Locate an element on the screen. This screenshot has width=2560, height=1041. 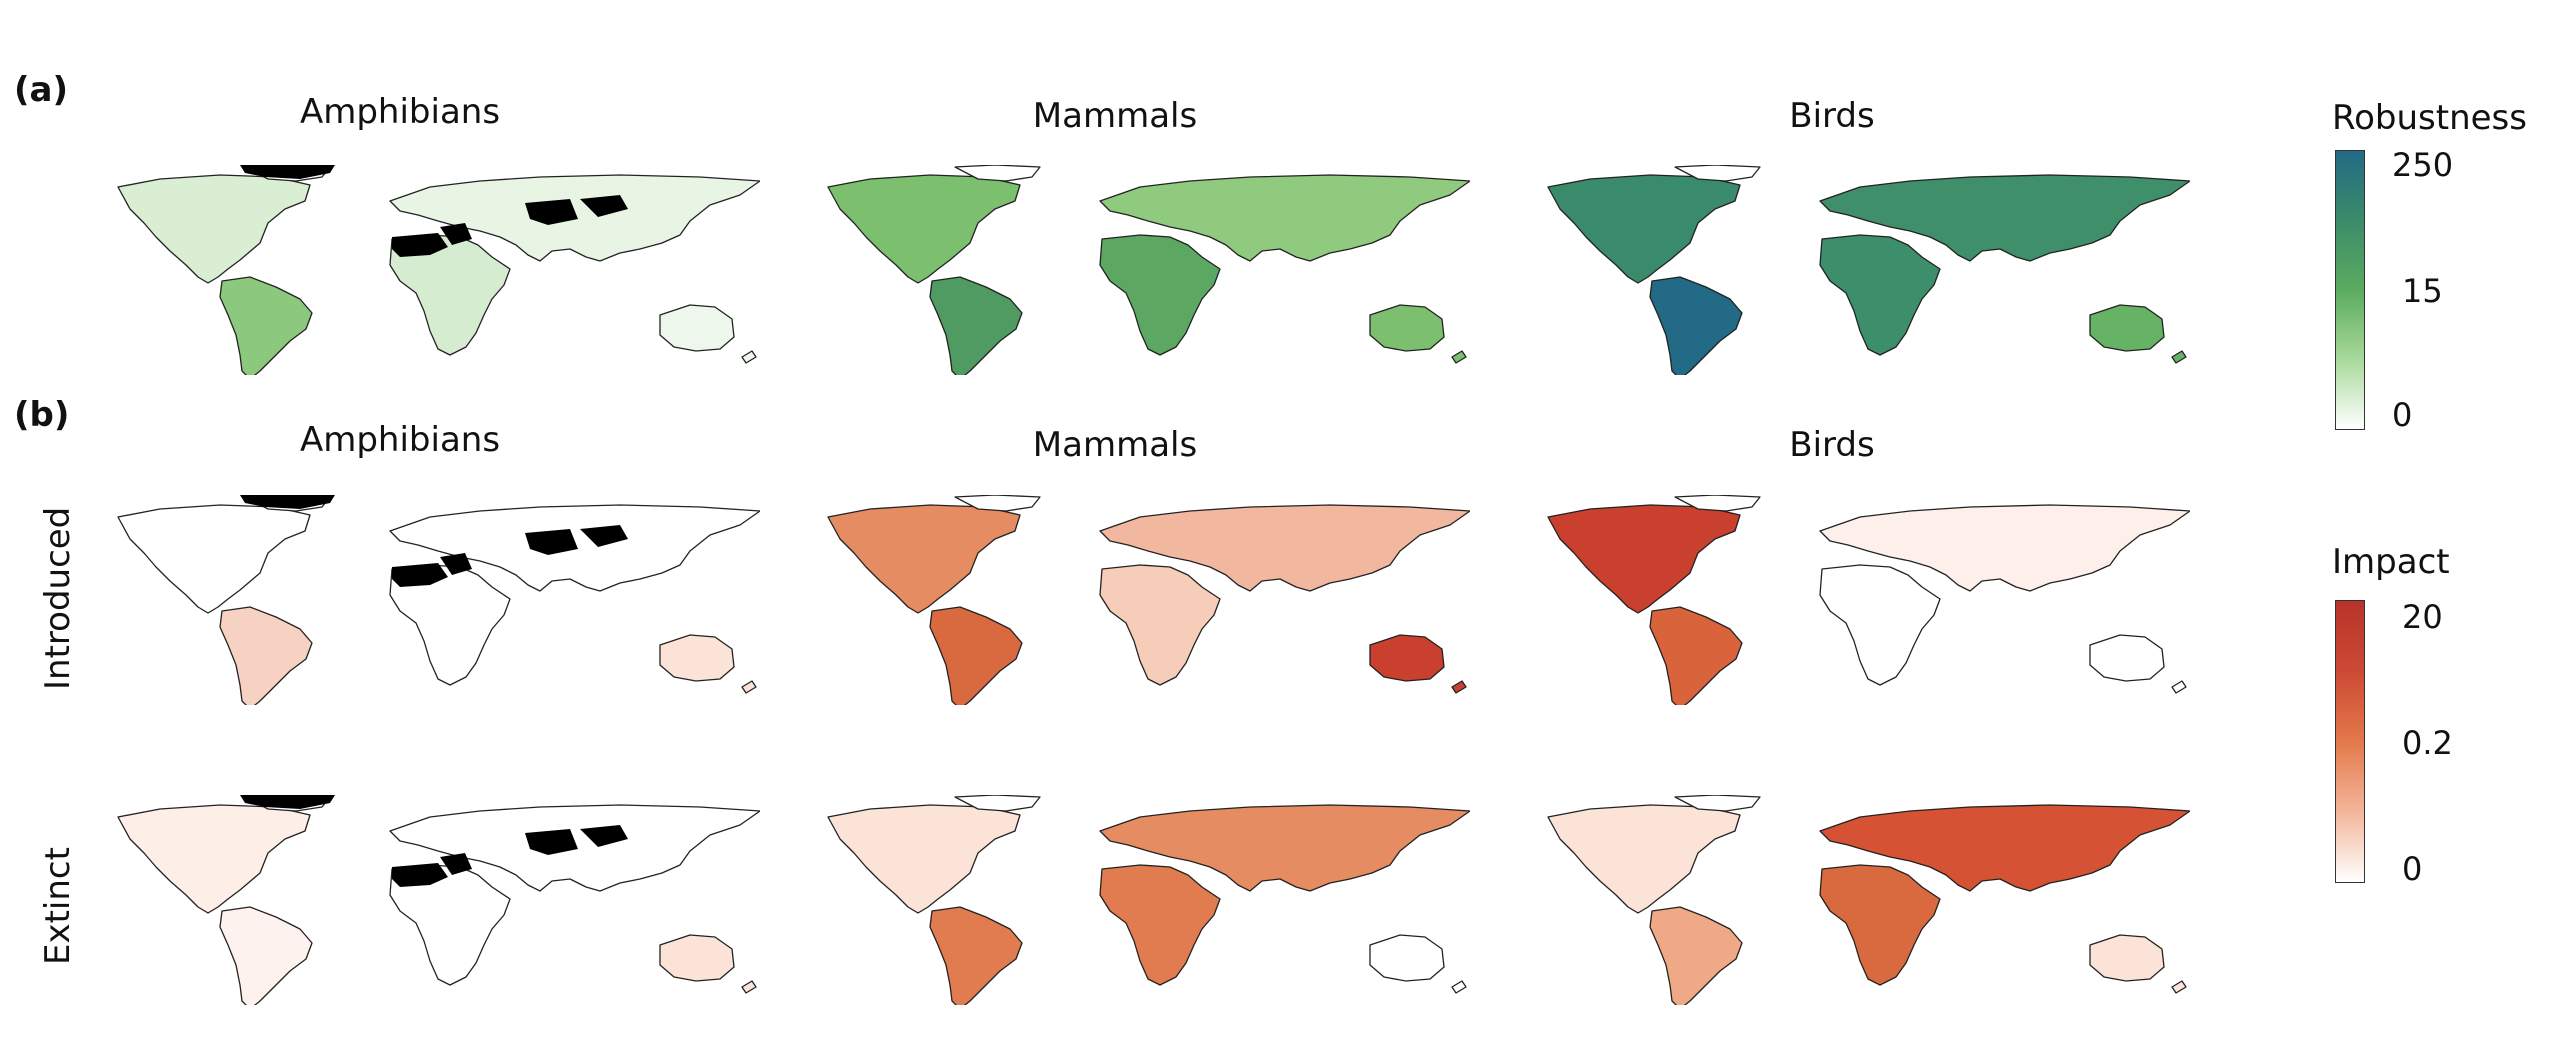
colorbar-robustness is located at coordinates (2350, 290).